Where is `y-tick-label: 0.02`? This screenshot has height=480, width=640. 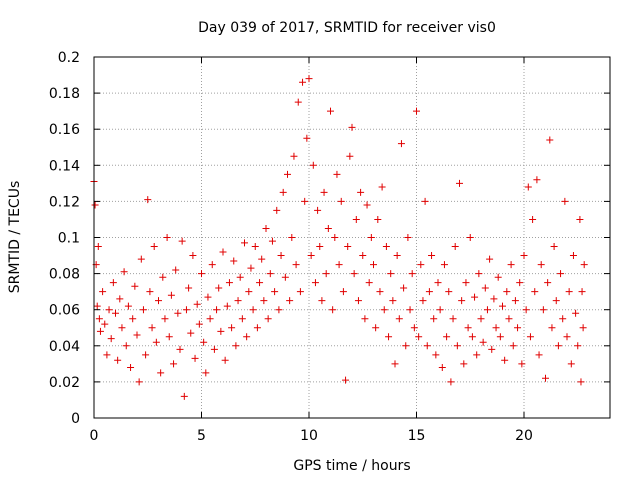
y-tick-label: 0.02 is located at coordinates (64, 383).